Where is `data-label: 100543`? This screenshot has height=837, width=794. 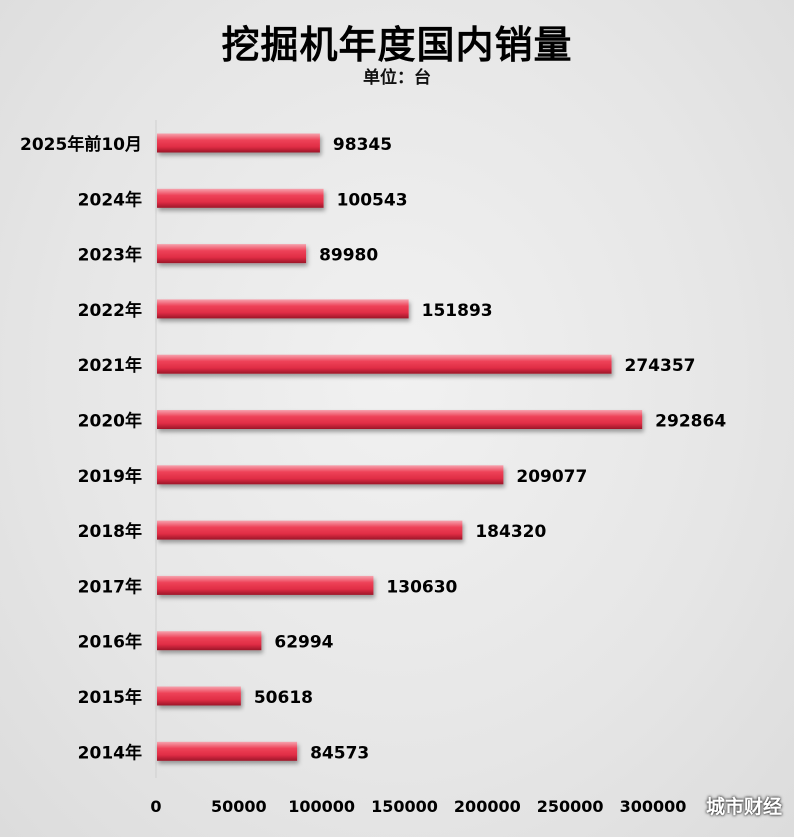
data-label: 100543 is located at coordinates (372, 200).